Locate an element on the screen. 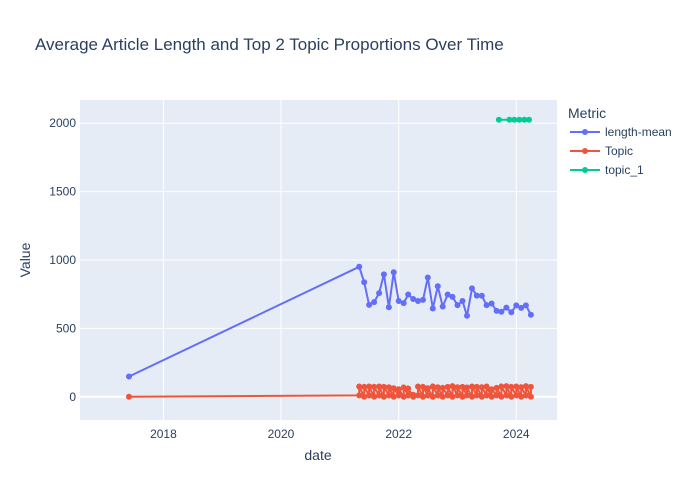  legend-item: length-mean is located at coordinates (621, 132).